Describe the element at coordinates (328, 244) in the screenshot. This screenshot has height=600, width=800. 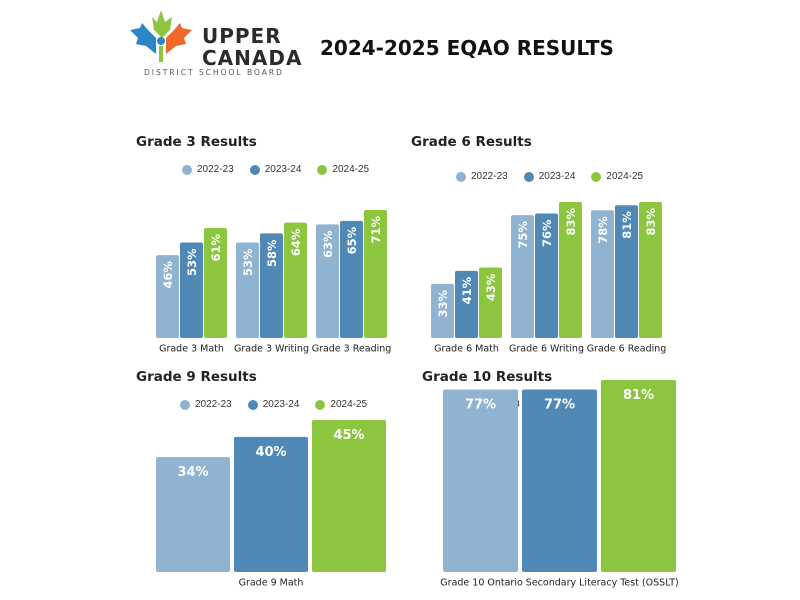
I see `data-label-grade-3-reading-2022-23: 63%` at that location.